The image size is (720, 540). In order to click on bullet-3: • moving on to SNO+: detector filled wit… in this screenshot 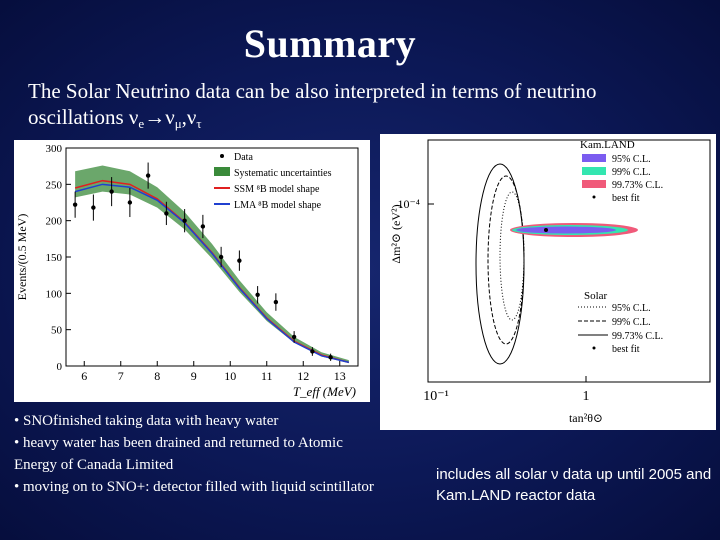, I will do `click(194, 487)`.